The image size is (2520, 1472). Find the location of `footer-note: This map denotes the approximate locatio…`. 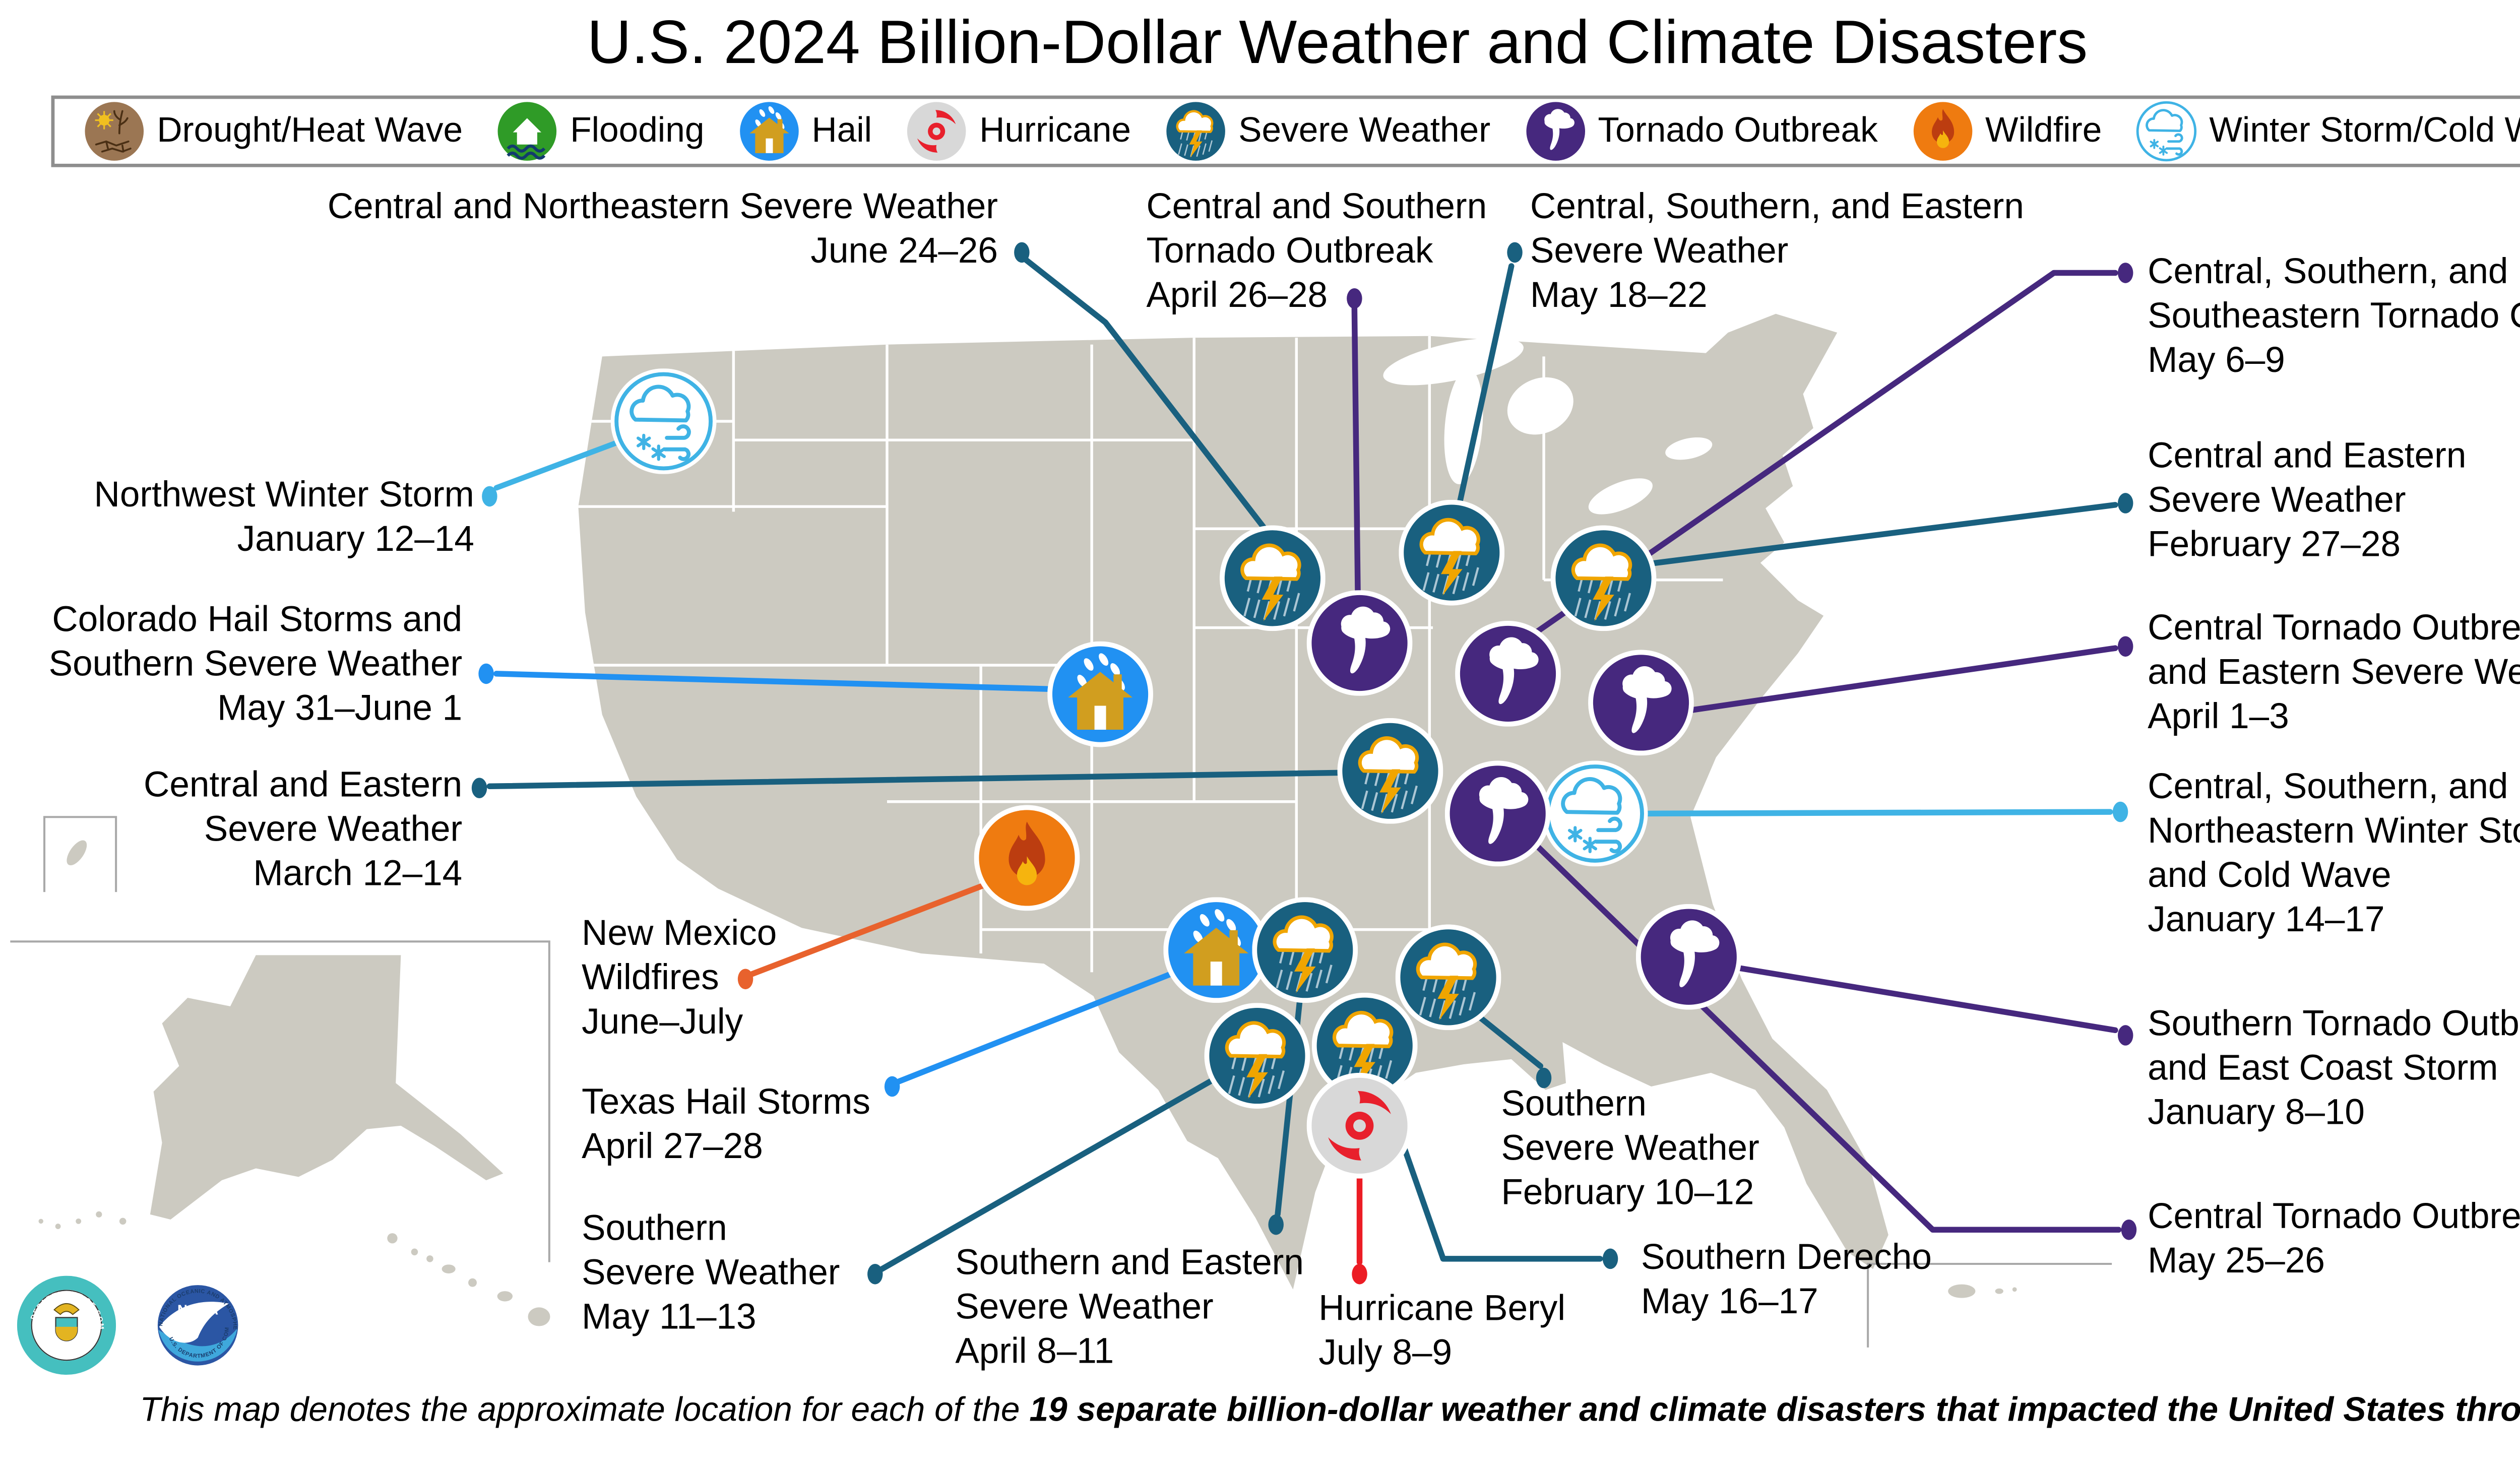

footer-note: This map denotes the approximate locatio… is located at coordinates (1330, 1411).